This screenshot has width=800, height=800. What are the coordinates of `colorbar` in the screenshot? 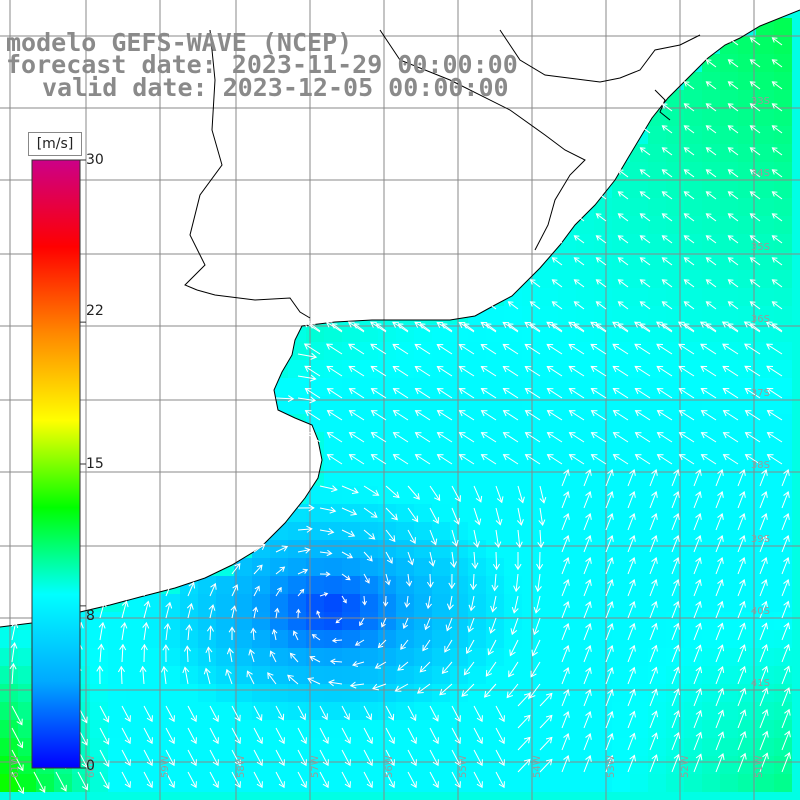 It's located at (58, 464).